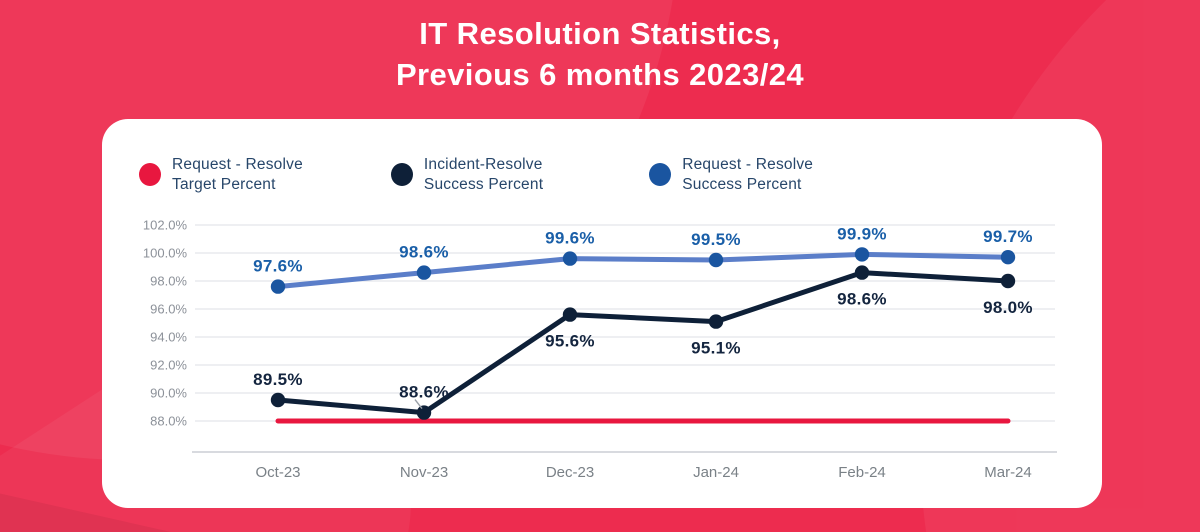  What do you see at coordinates (237, 174) in the screenshot?
I see `legend-label: Request - Resolve Target Percent` at bounding box center [237, 174].